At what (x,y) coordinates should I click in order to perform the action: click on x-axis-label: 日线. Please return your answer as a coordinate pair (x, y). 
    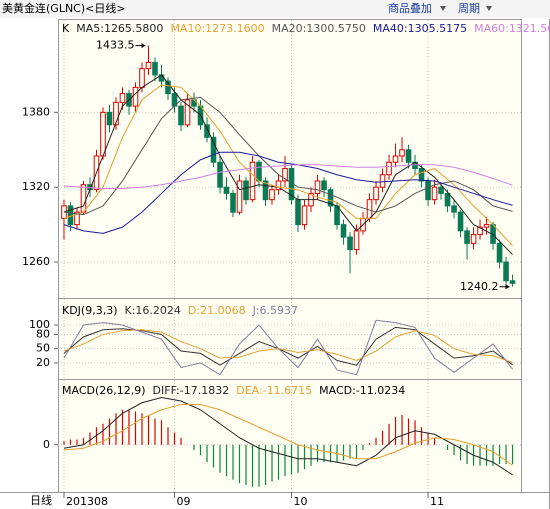
    Looking at the image, I should click on (41, 500).